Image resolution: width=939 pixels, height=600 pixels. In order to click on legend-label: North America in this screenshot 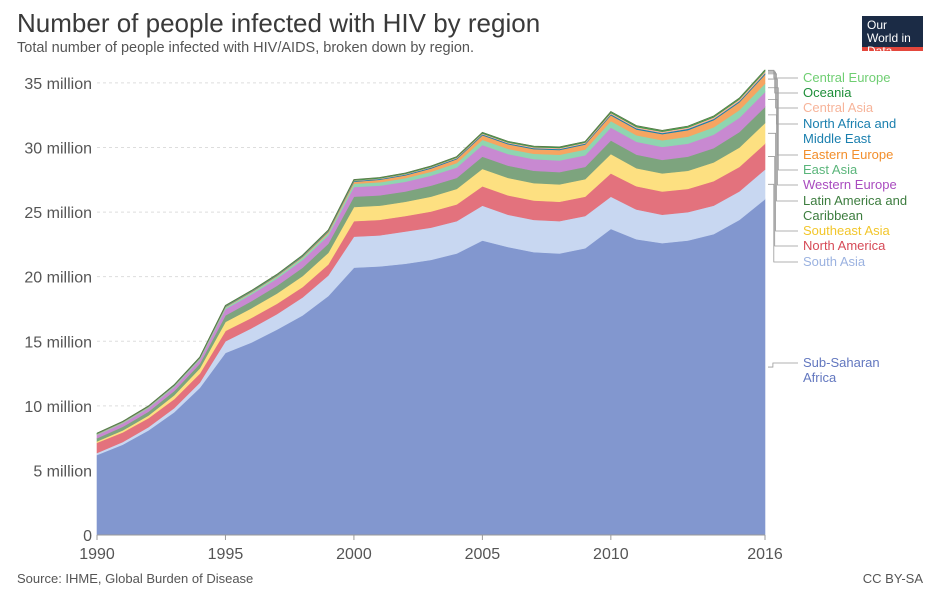, I will do `click(844, 245)`.